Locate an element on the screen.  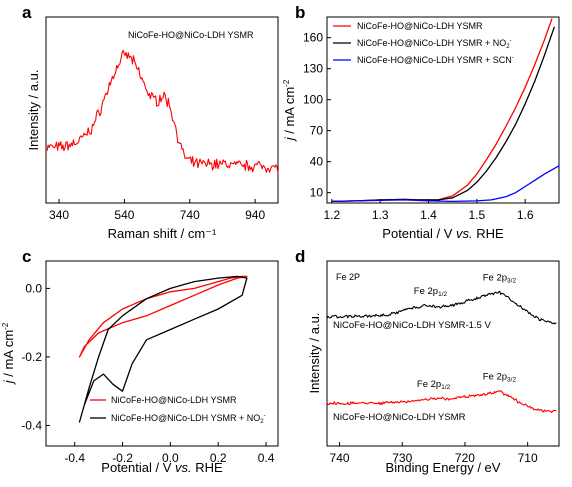
y-tick-label: 70 is located at coordinates (317, 131).